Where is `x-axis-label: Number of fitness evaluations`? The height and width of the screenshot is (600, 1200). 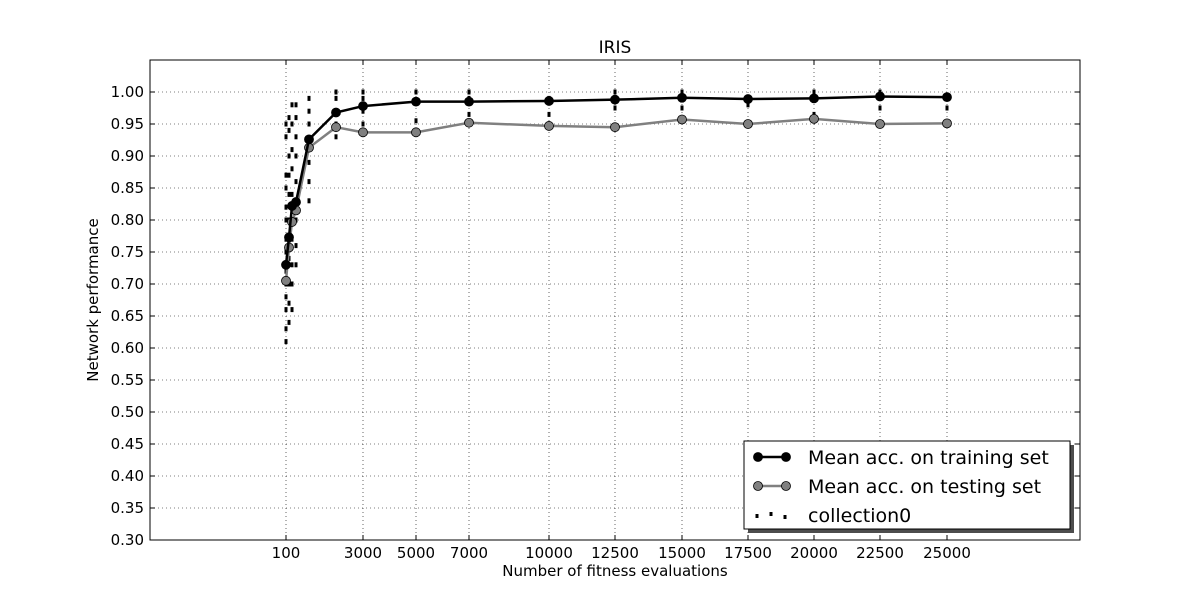
x-axis-label: Number of fitness evaluations is located at coordinates (615, 571).